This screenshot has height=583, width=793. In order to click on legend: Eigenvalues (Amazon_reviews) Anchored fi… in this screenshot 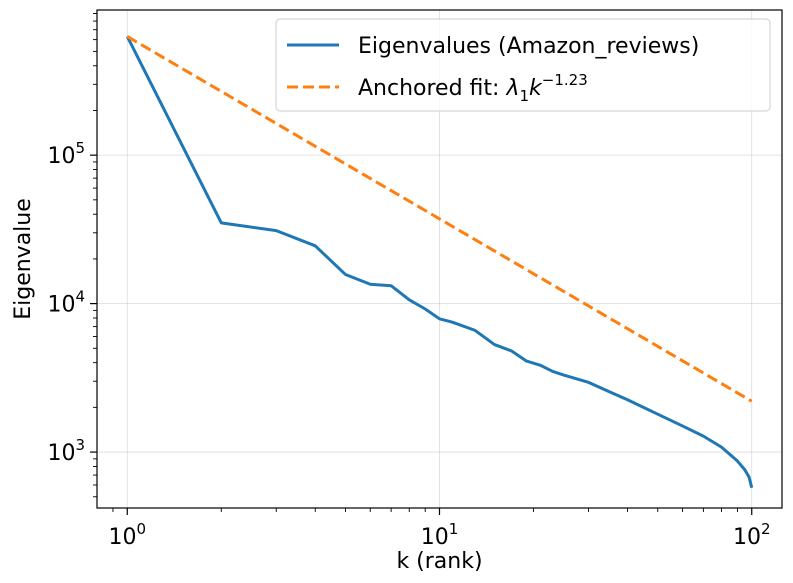, I will do `click(523, 65)`.